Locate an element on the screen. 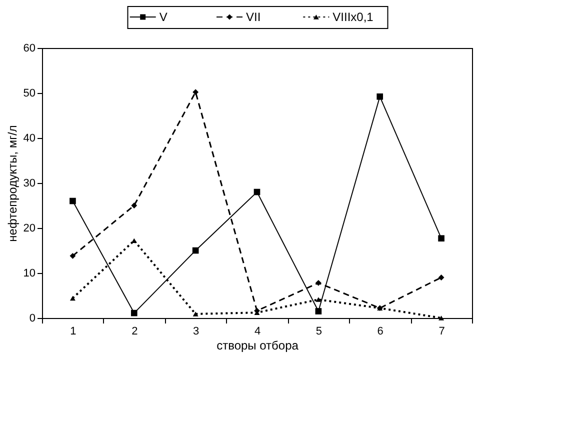 The image size is (565, 430). y-tick-label: 0 is located at coordinates (32, 318).